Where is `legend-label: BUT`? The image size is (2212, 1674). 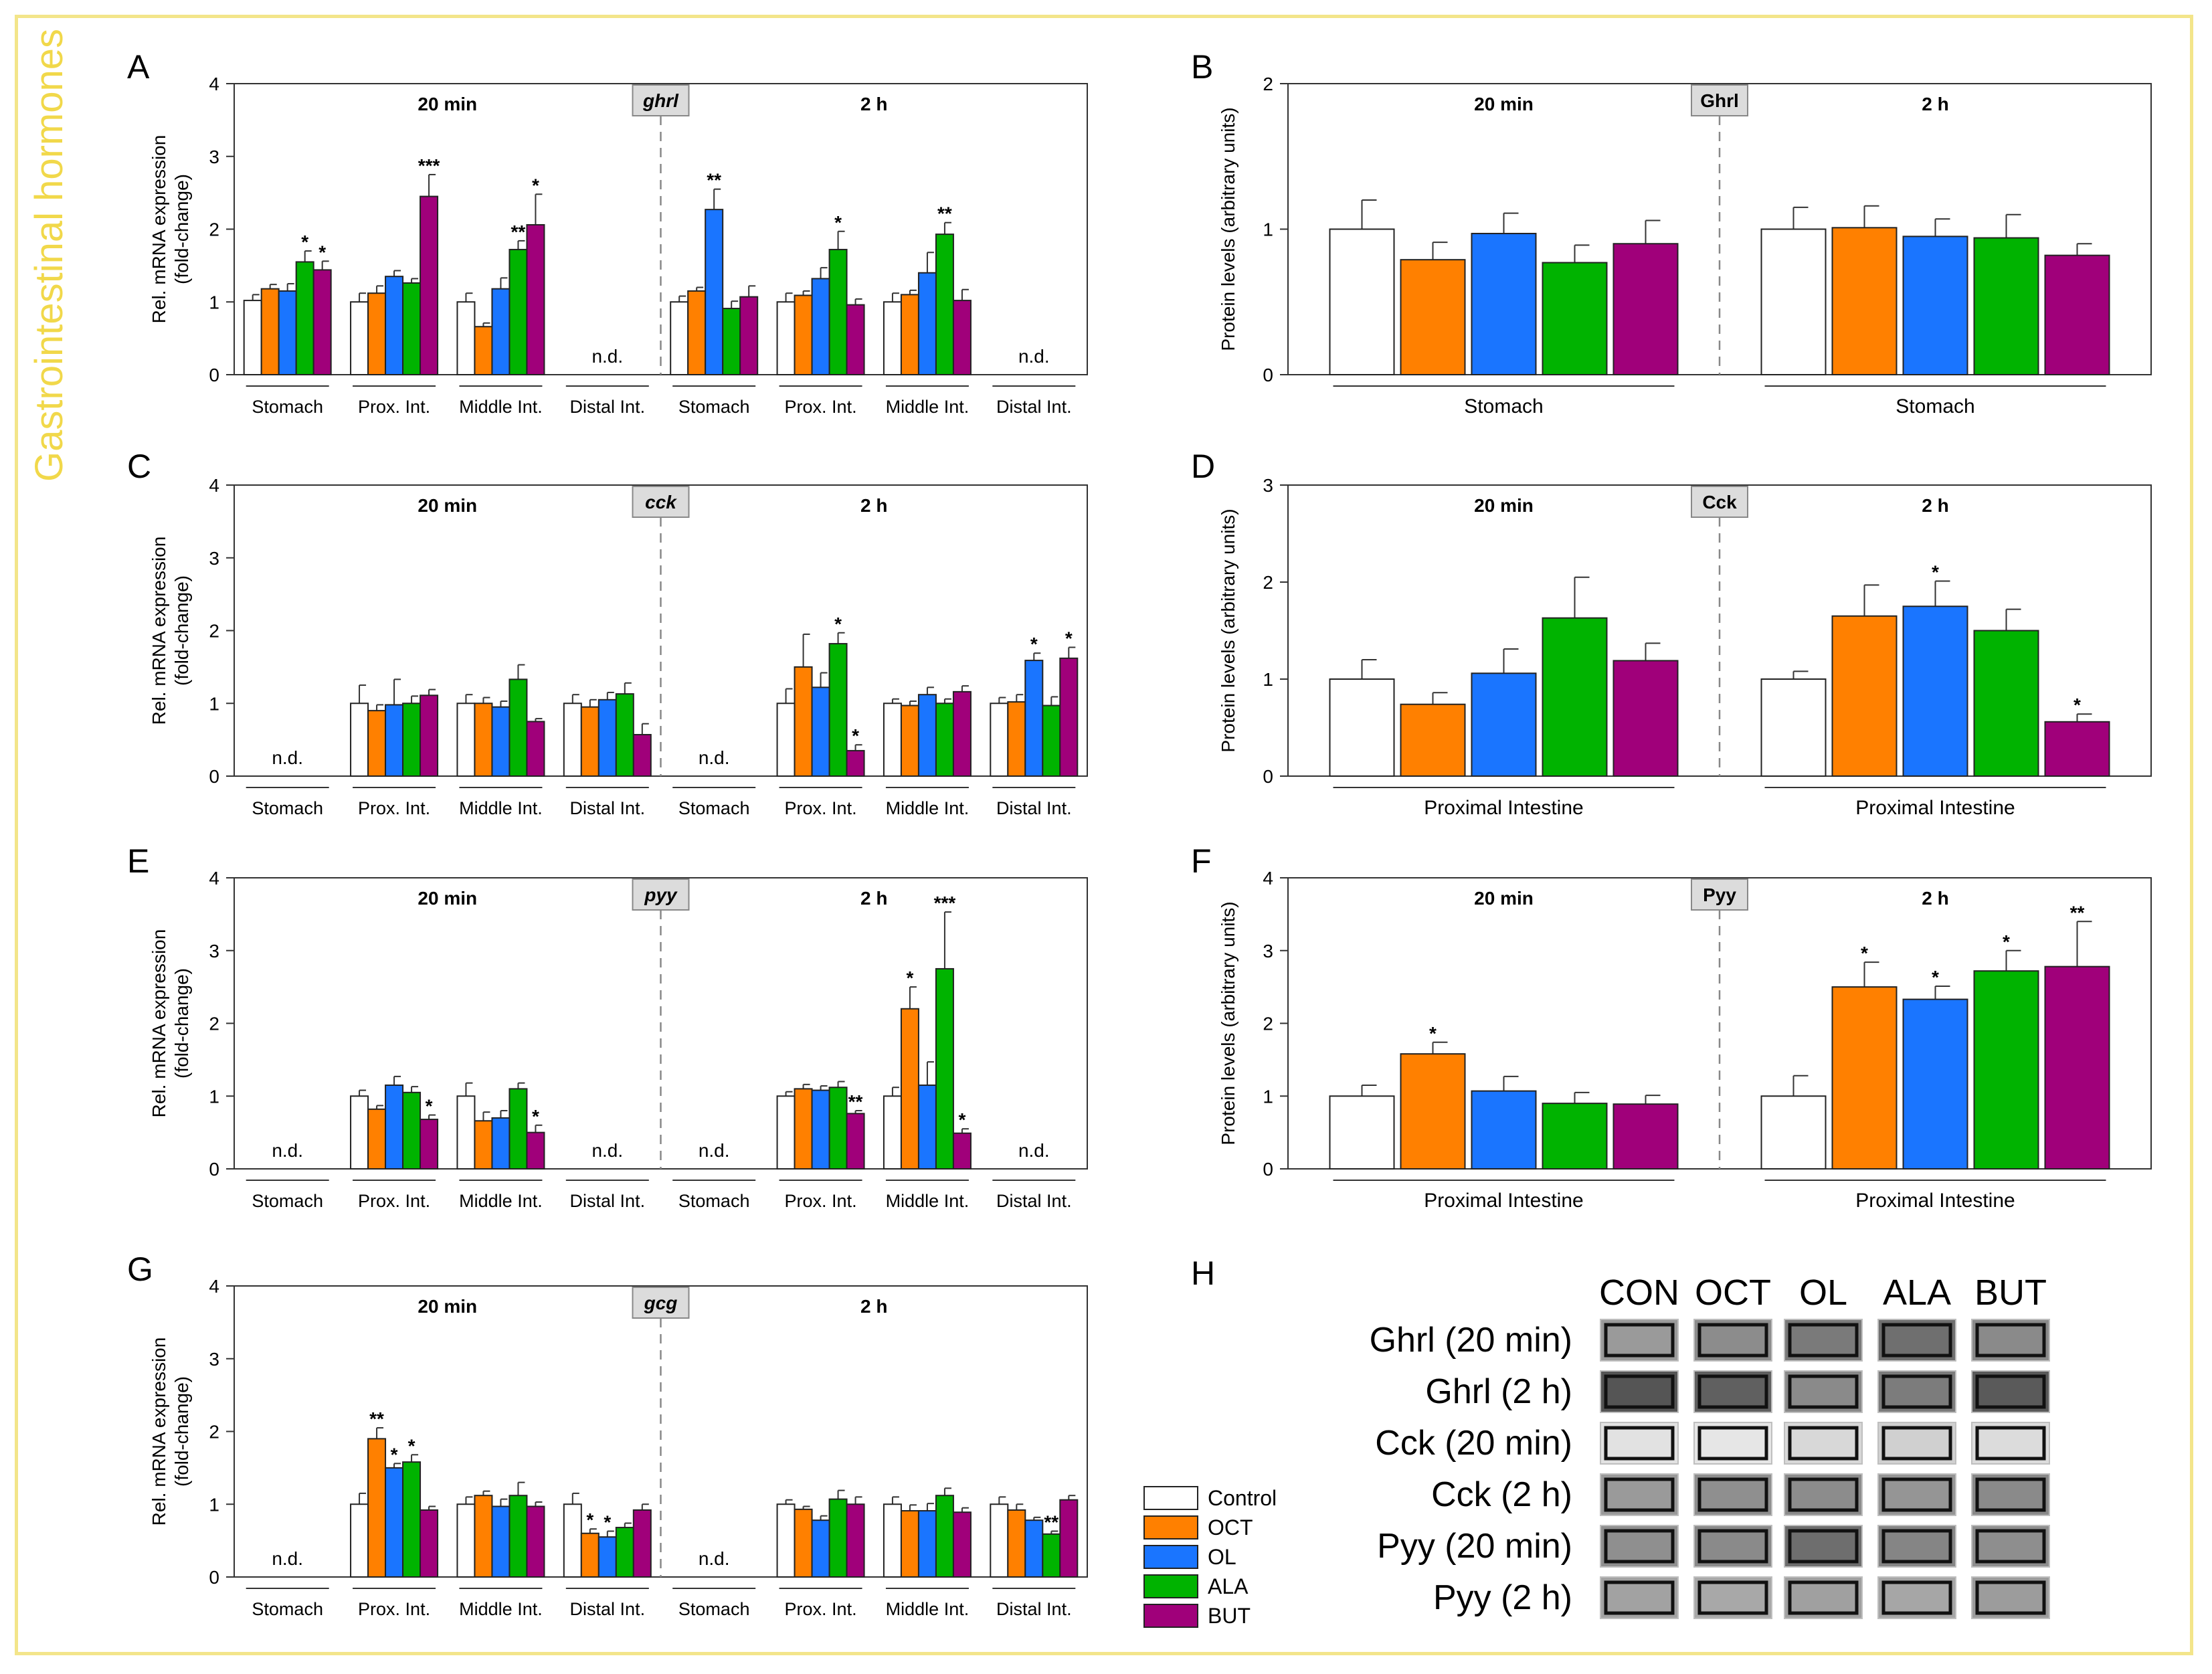 legend-label: BUT is located at coordinates (1229, 1616).